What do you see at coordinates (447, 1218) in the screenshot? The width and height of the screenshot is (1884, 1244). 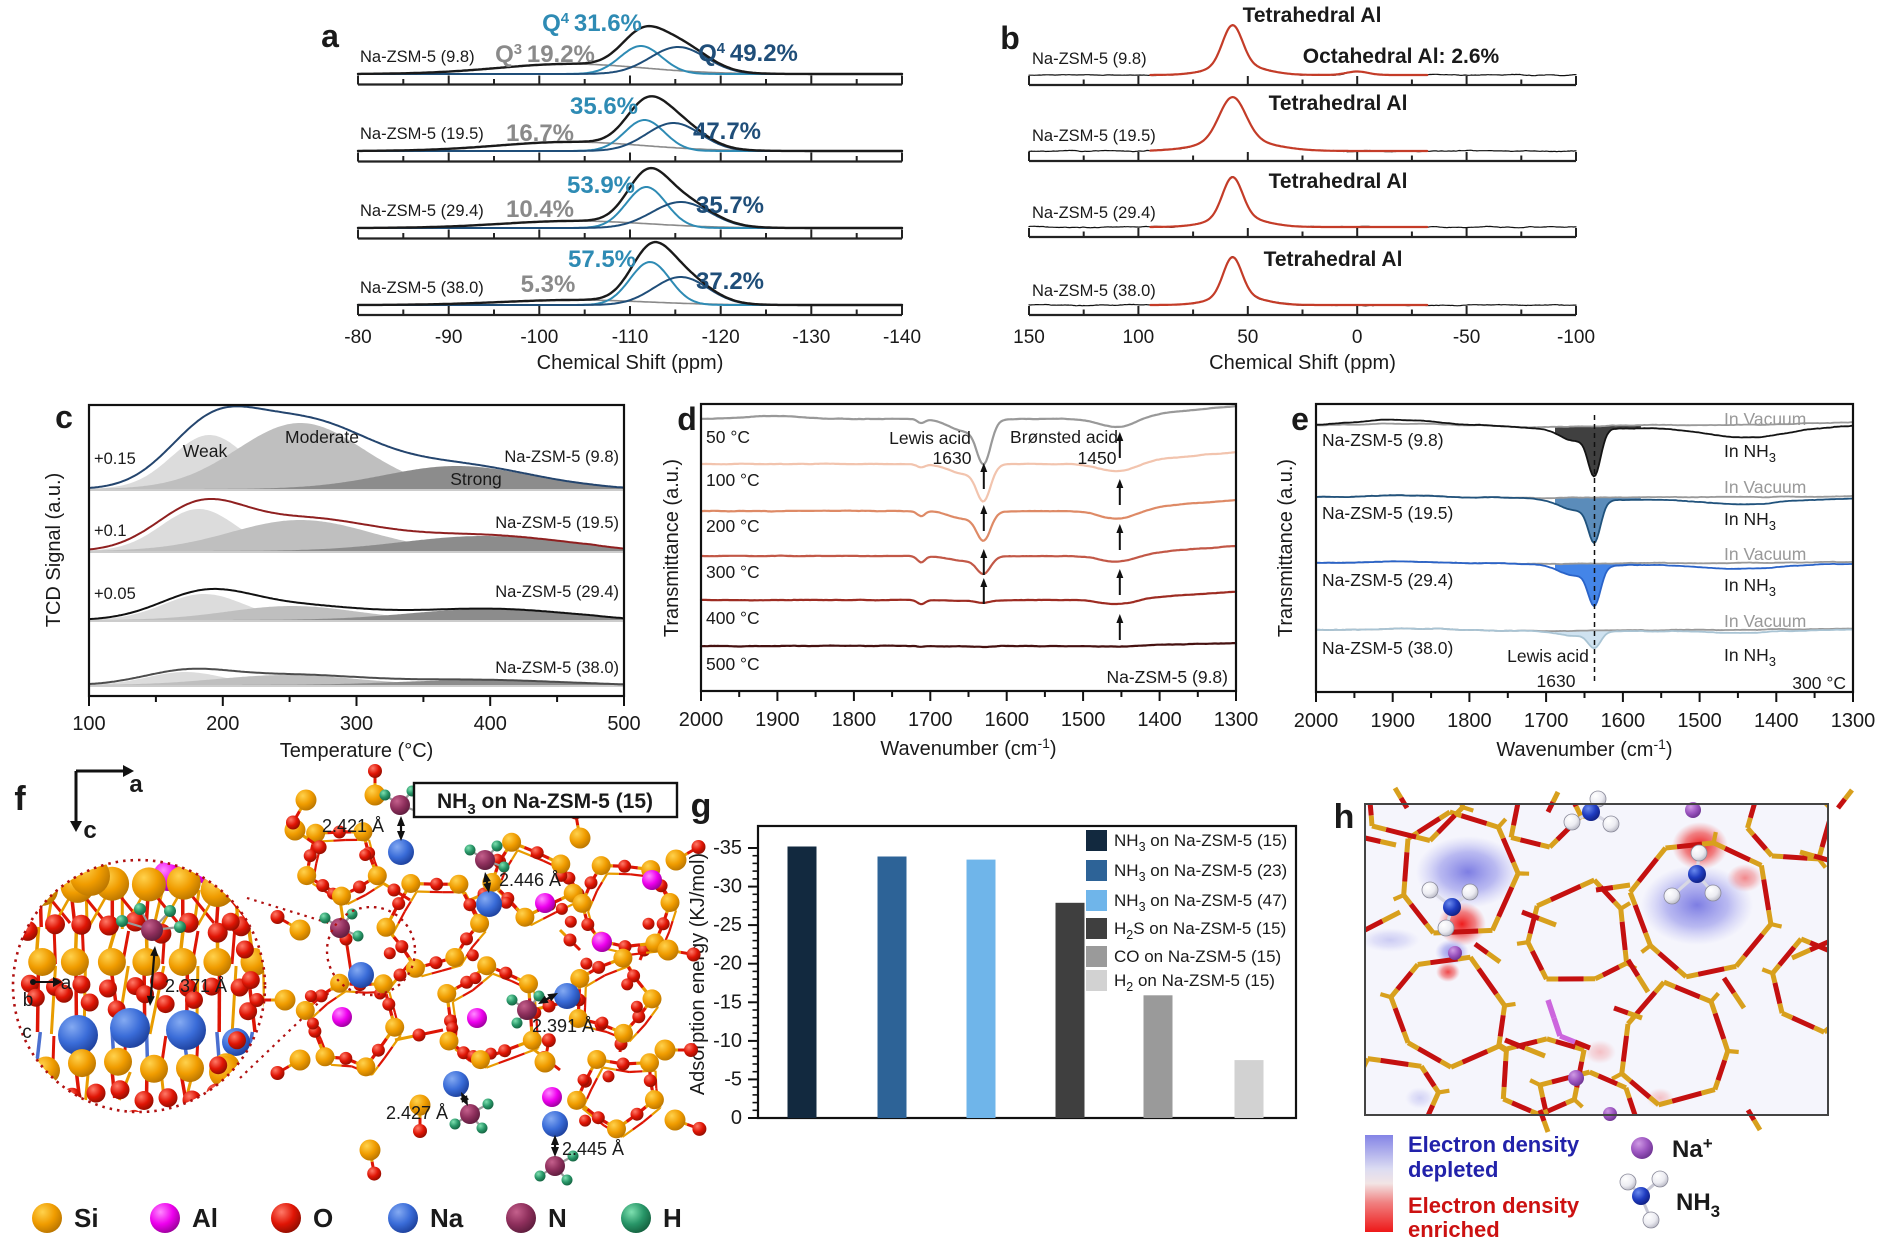 I see `svg-text: Na` at bounding box center [447, 1218].